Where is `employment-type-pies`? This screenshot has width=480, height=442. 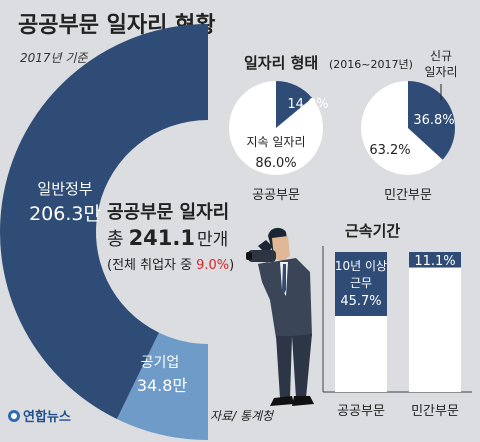 employment-type-pies is located at coordinates (342, 128).